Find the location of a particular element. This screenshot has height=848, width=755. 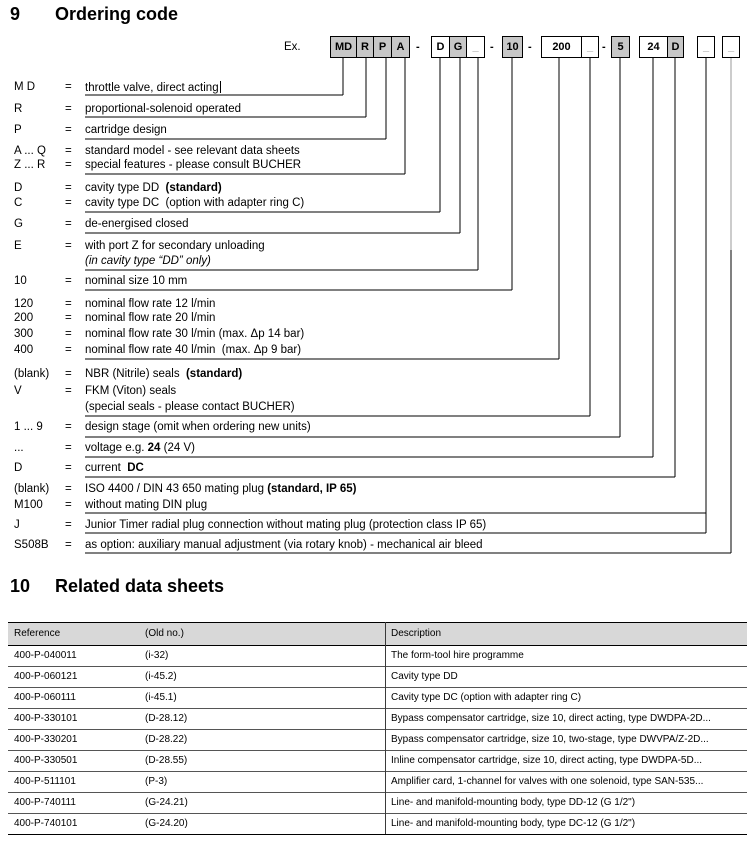

code-description: special features - please consult BUCHER is located at coordinates (193, 165).